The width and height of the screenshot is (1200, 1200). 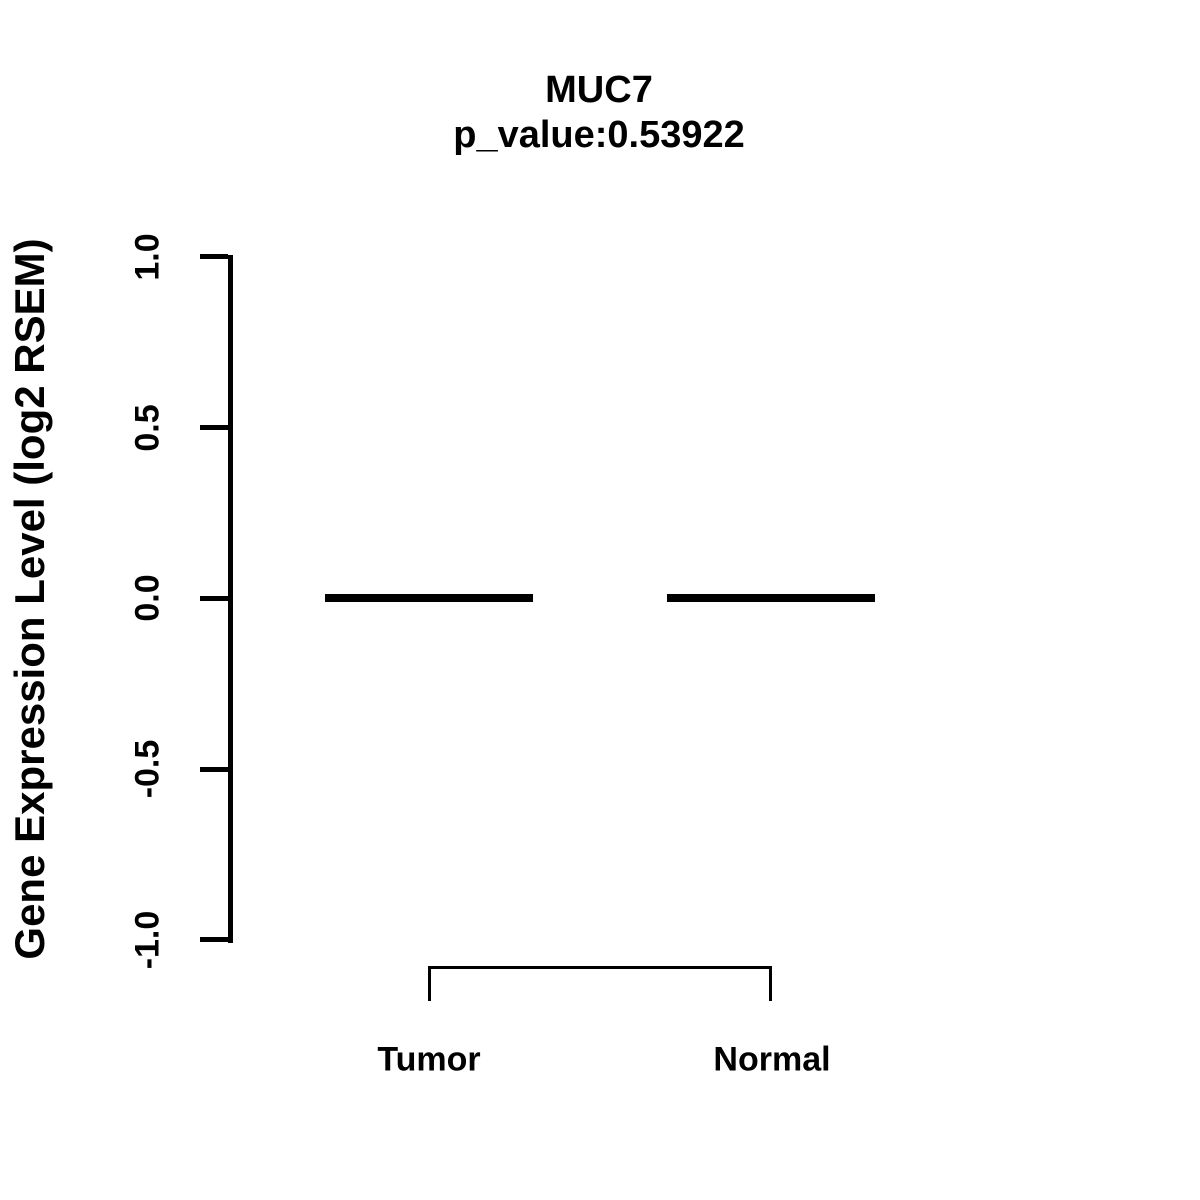 I want to click on category-label-tumor: Tumor, so click(x=429, y=1059).